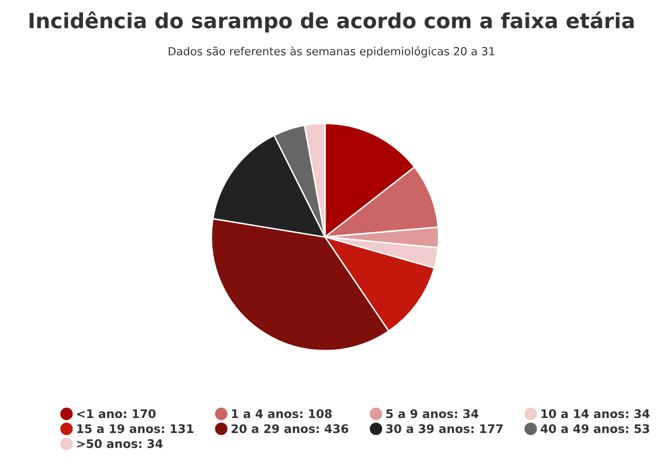 Image resolution: width=663 pixels, height=469 pixels. Describe the element at coordinates (290, 429) in the screenshot. I see `legend-label: 20 a 29 anos: 436` at that location.